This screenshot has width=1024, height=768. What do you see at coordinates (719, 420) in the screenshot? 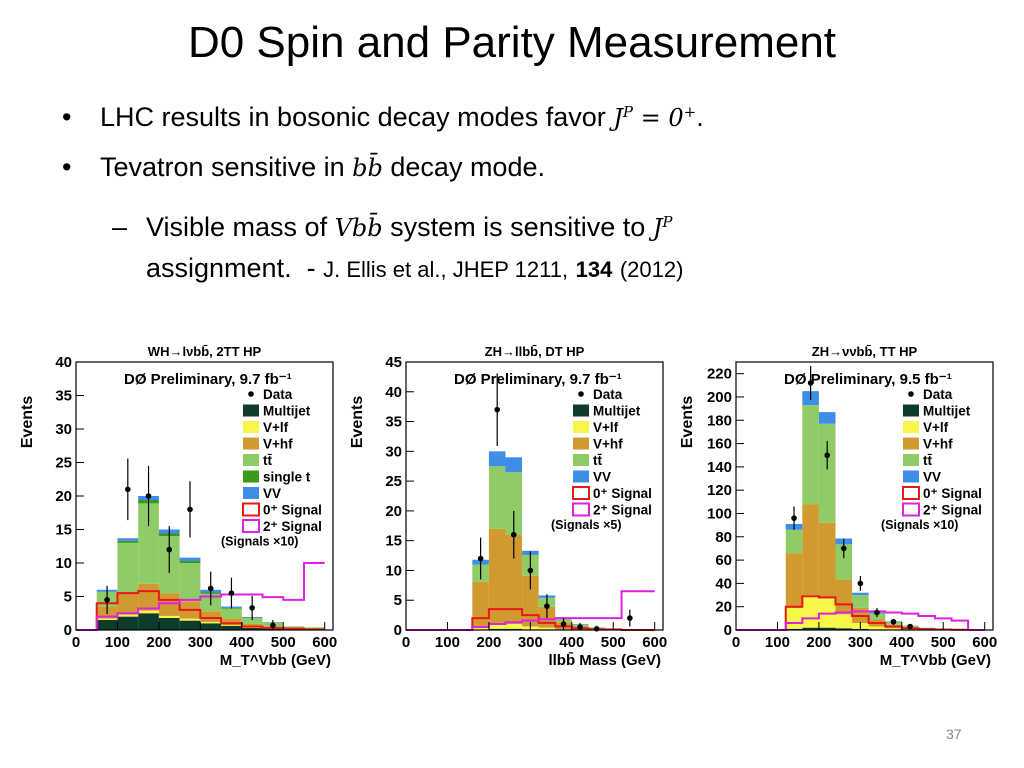
I see `y-tick-label: 180` at bounding box center [719, 420].